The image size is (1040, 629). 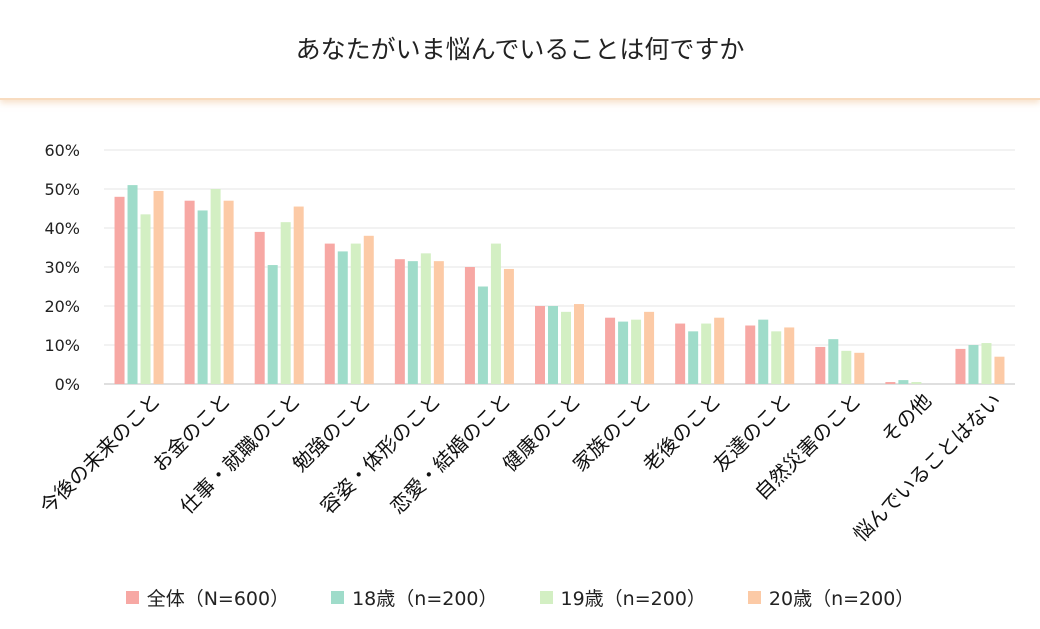 I want to click on y-tick-label: 50%, so click(x=62, y=189).